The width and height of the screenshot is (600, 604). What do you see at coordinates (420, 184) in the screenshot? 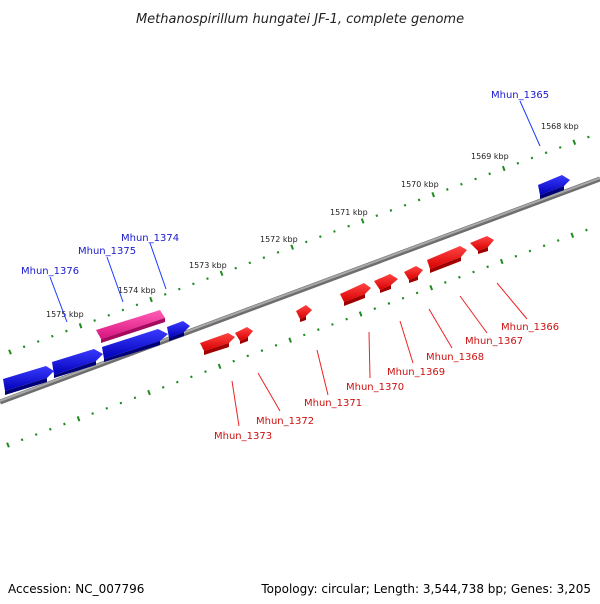
I see `kbp-label-1570: 1570 kbp` at bounding box center [420, 184].